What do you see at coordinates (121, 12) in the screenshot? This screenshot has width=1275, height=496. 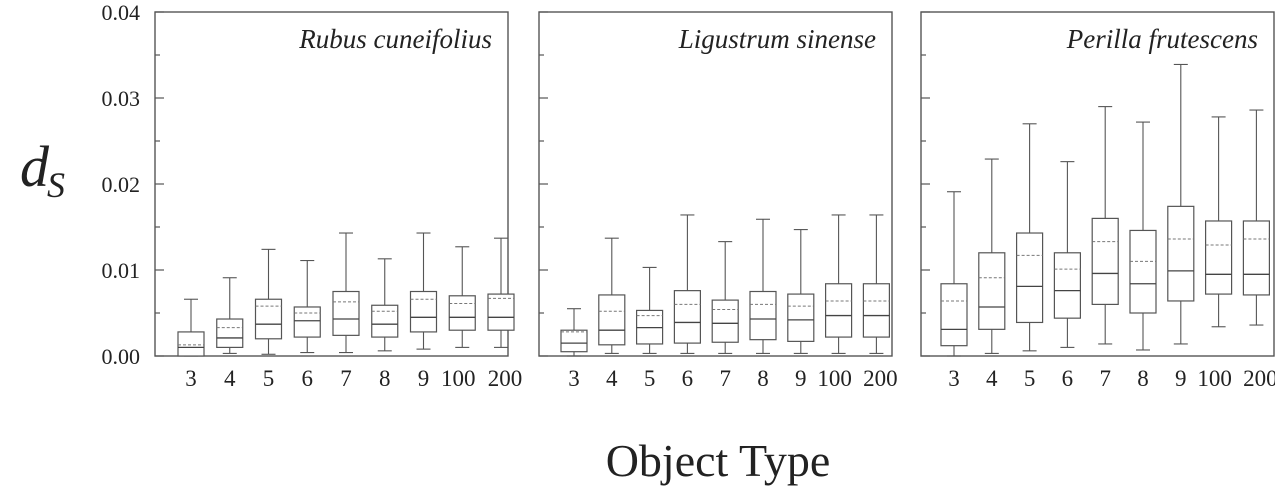 I see `y-tick-label: 0.04` at bounding box center [121, 12].